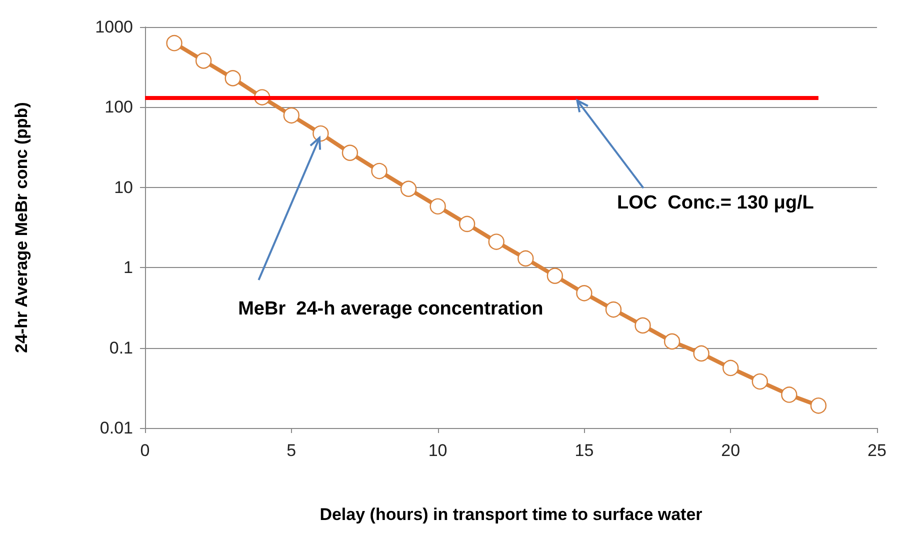 The image size is (907, 534). What do you see at coordinates (391, 309) in the screenshot?
I see `annotation: MeBr 24-h average concentration` at bounding box center [391, 309].